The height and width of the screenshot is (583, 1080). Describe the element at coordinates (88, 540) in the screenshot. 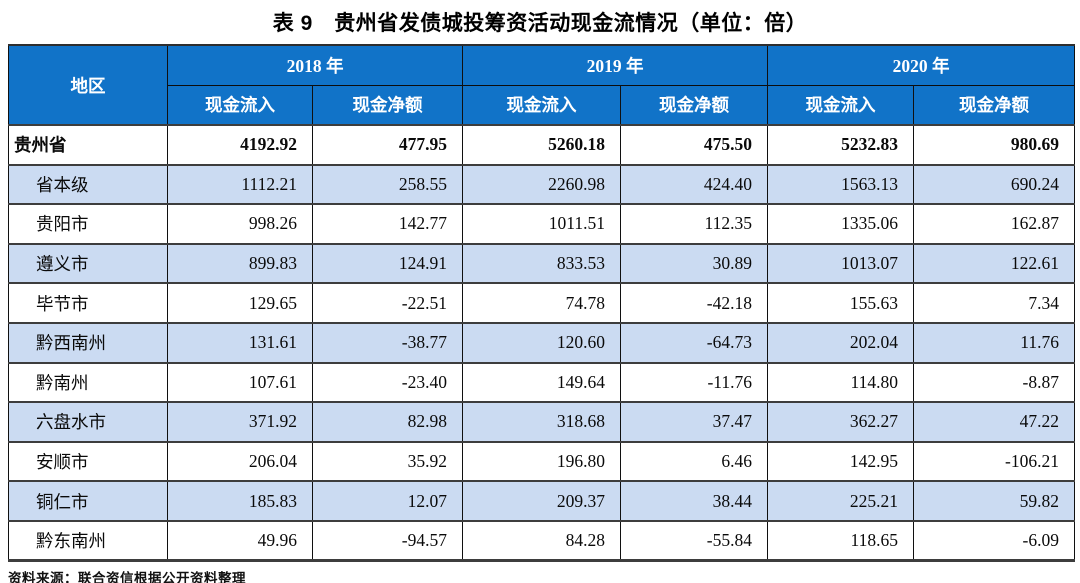

I see `region-cell: 黔东南州` at that location.